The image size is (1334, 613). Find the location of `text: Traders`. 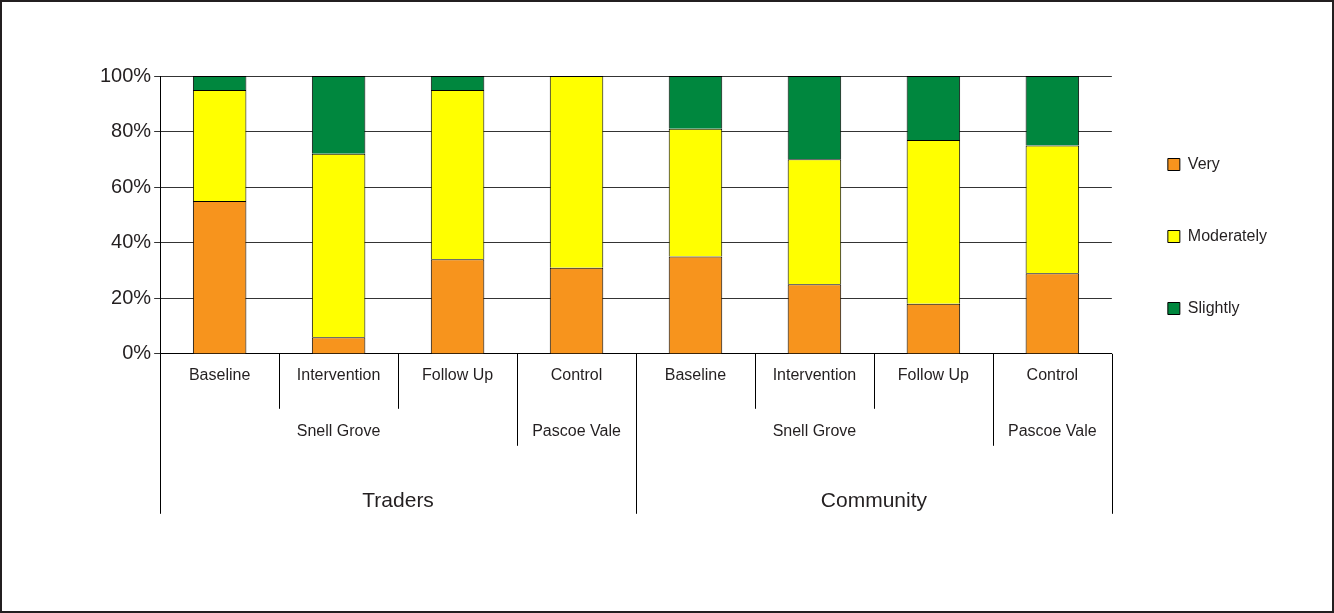

text: Traders is located at coordinates (398, 499).